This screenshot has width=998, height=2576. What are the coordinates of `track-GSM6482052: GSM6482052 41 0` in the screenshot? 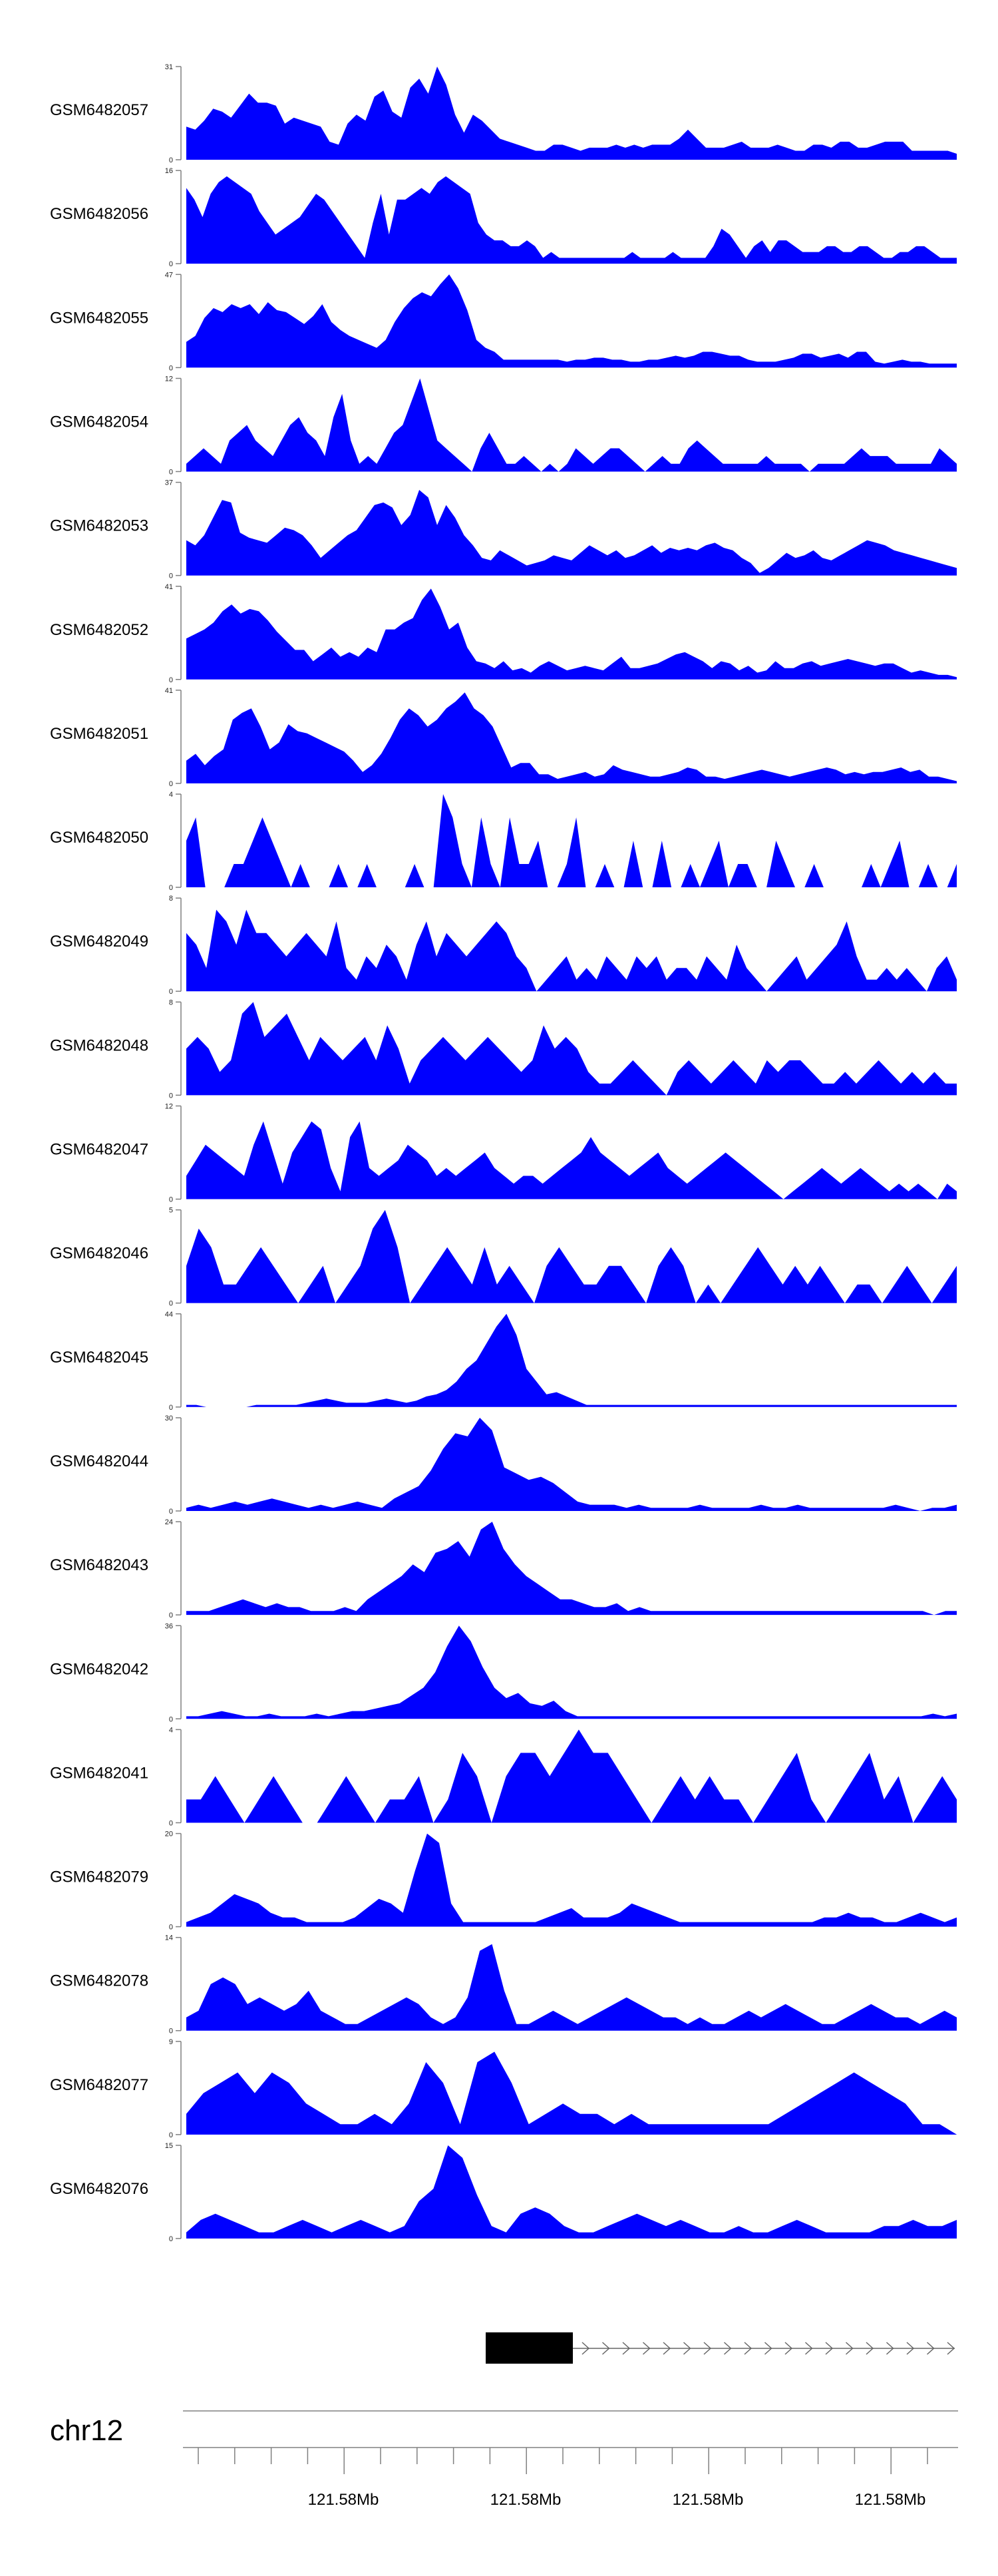 It's located at (503, 633).